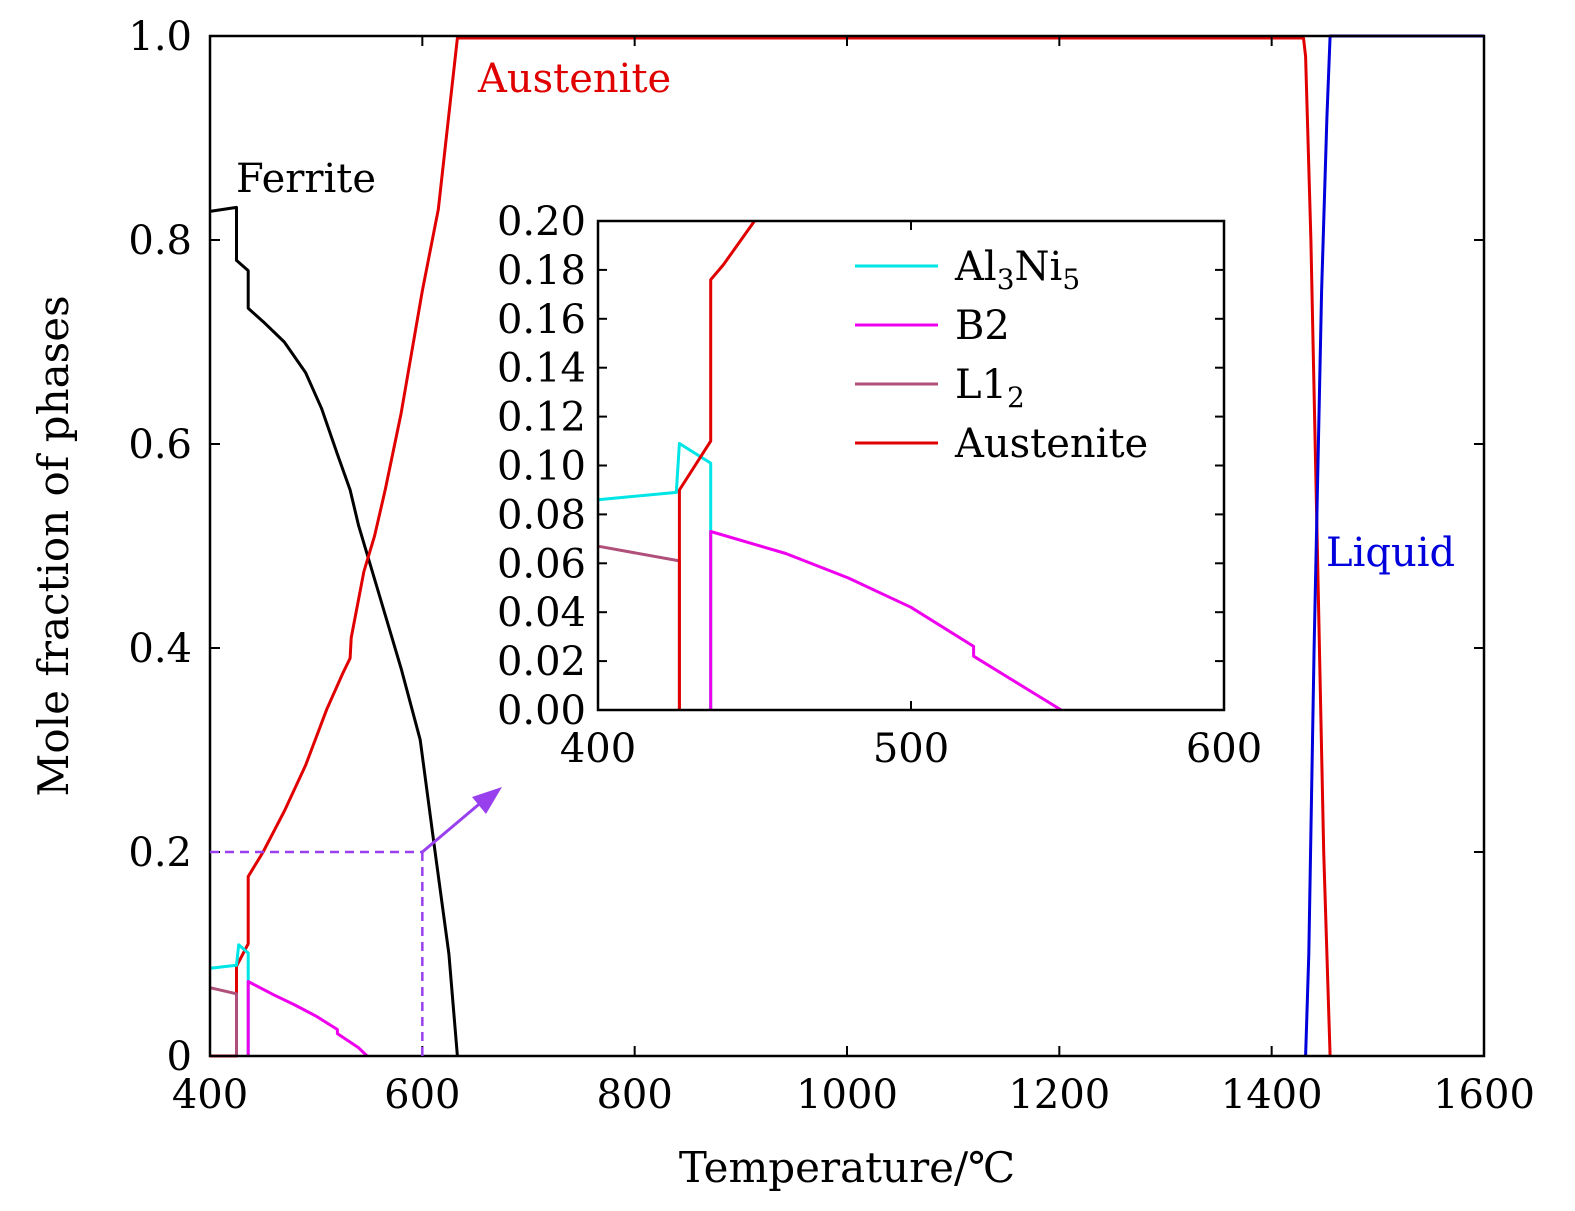 The image size is (1575, 1211). Describe the element at coordinates (634, 1095) in the screenshot. I see `x-tick-label: 800` at that location.